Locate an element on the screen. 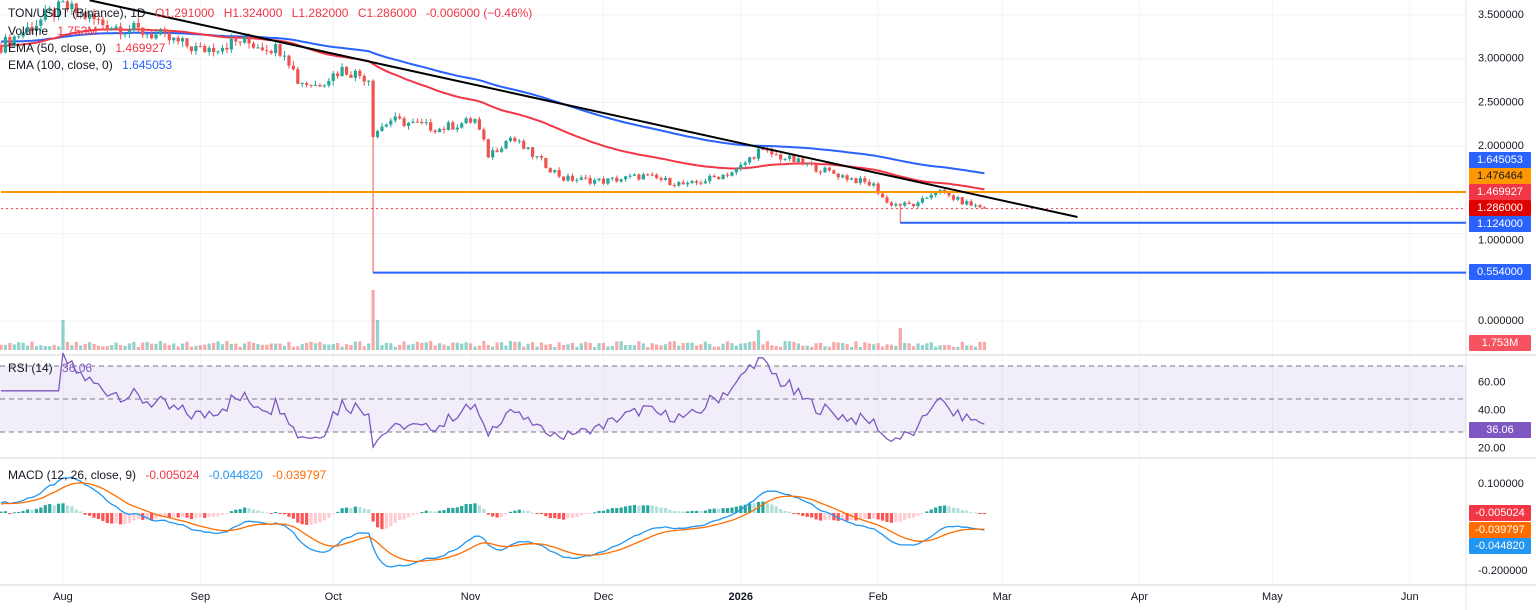  volume-legend: Volume 1.753M is located at coordinates (55, 31).